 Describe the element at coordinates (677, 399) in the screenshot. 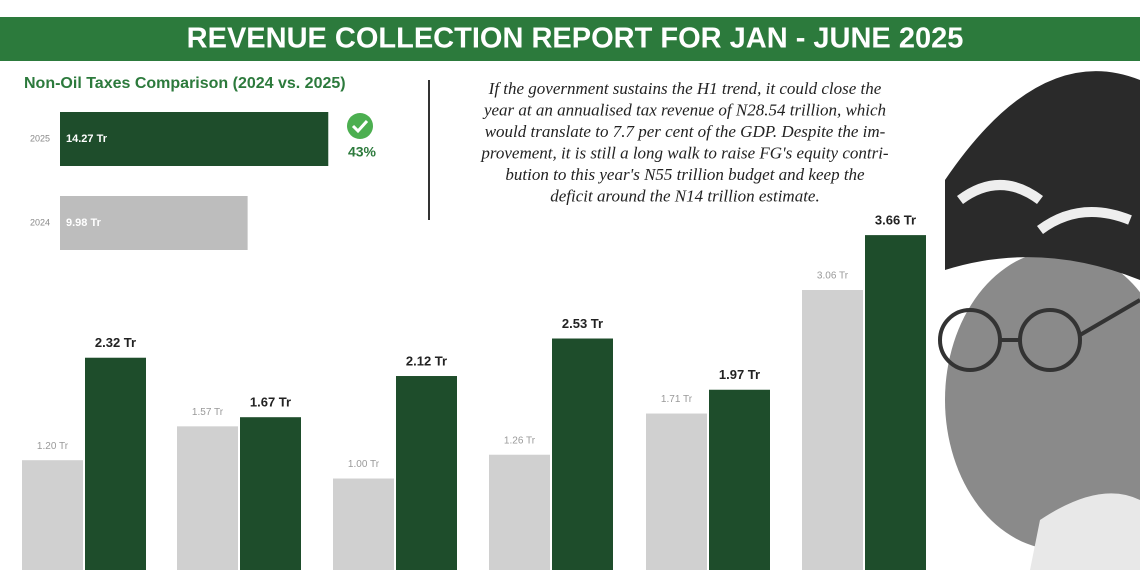

I see `value-label: 1.71 Tr` at that location.